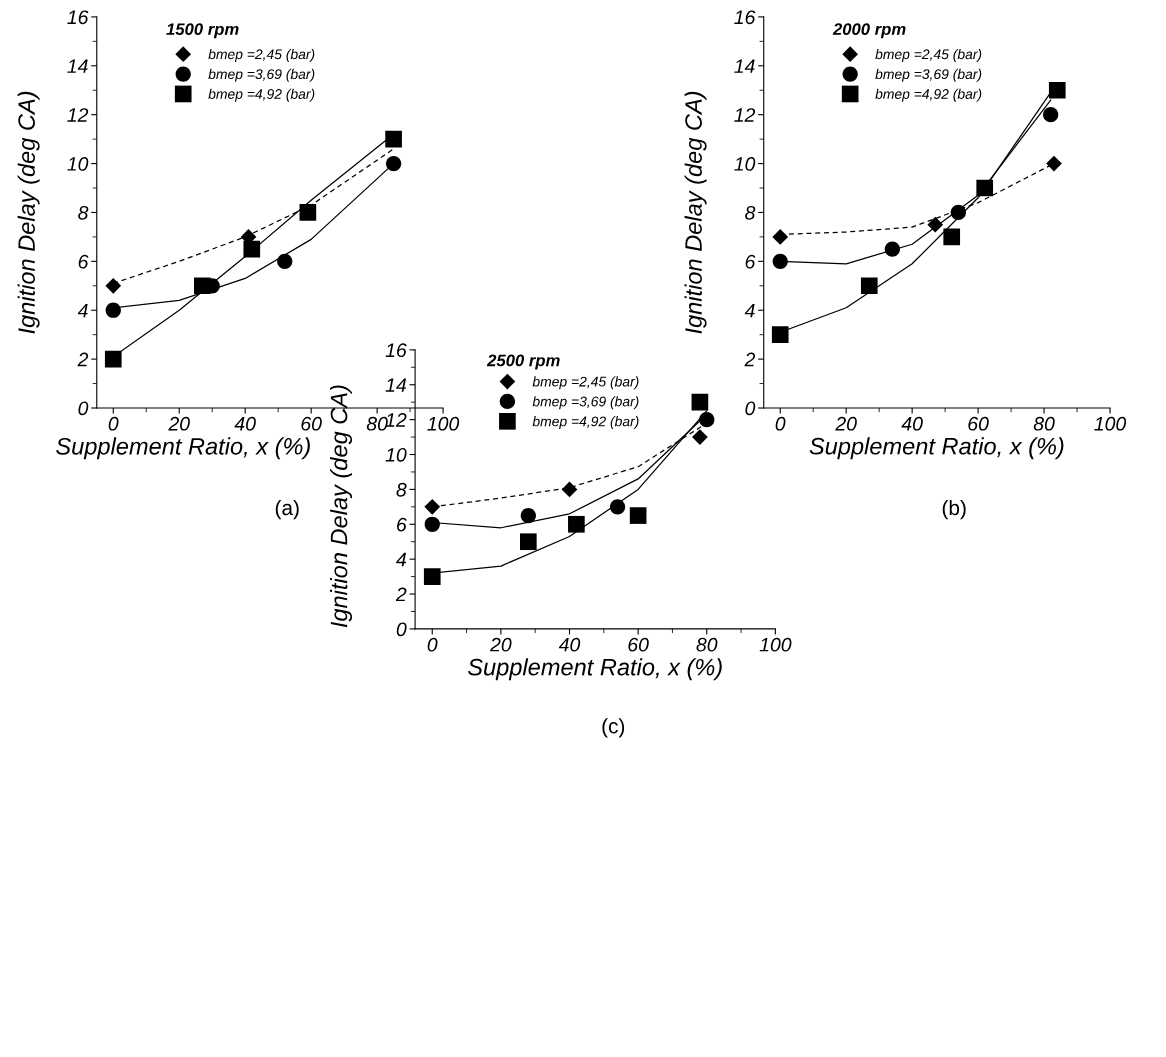 This screenshot has height=1057, width=1166. I want to click on text: (c), so click(613, 728).